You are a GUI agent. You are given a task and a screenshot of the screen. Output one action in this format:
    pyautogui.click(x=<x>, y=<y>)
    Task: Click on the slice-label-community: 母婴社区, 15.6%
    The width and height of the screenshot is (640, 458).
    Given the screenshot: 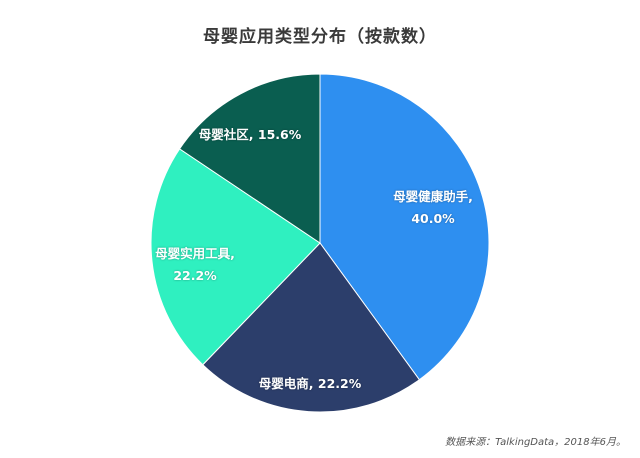 What is the action you would take?
    pyautogui.click(x=250, y=135)
    